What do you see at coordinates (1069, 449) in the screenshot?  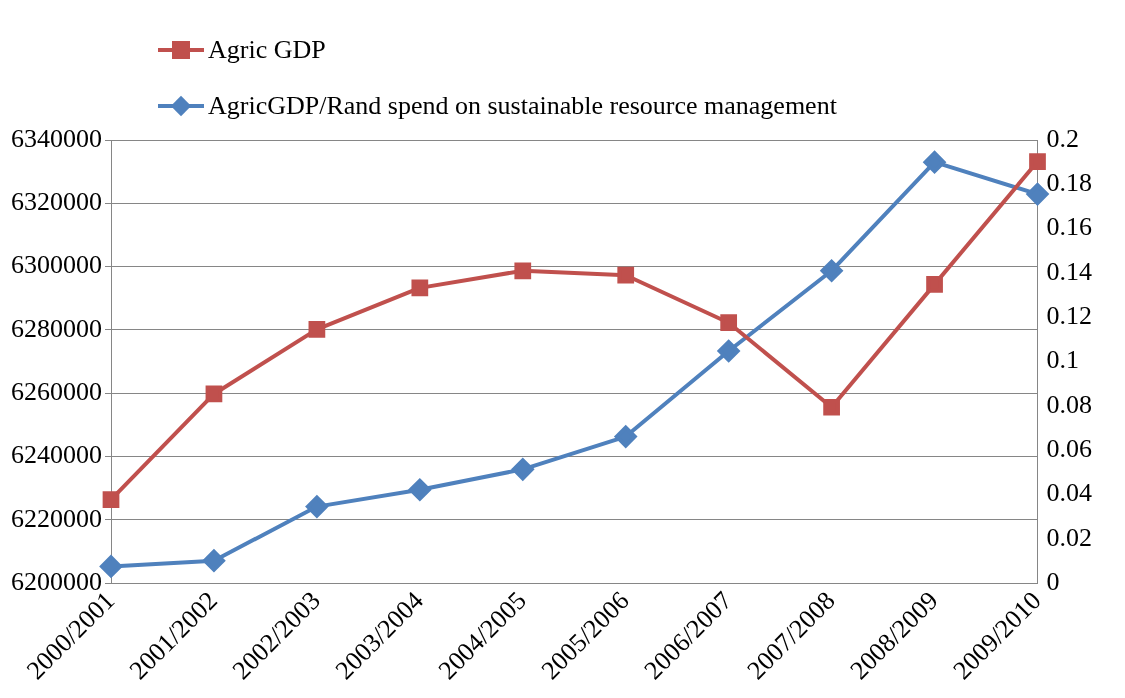 I see `y2-tick-label: 0.06` at bounding box center [1069, 449].